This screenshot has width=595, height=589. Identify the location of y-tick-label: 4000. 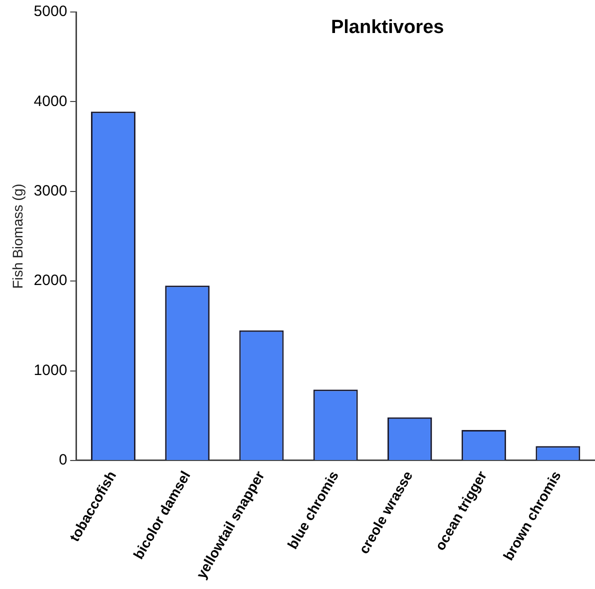
(51, 101).